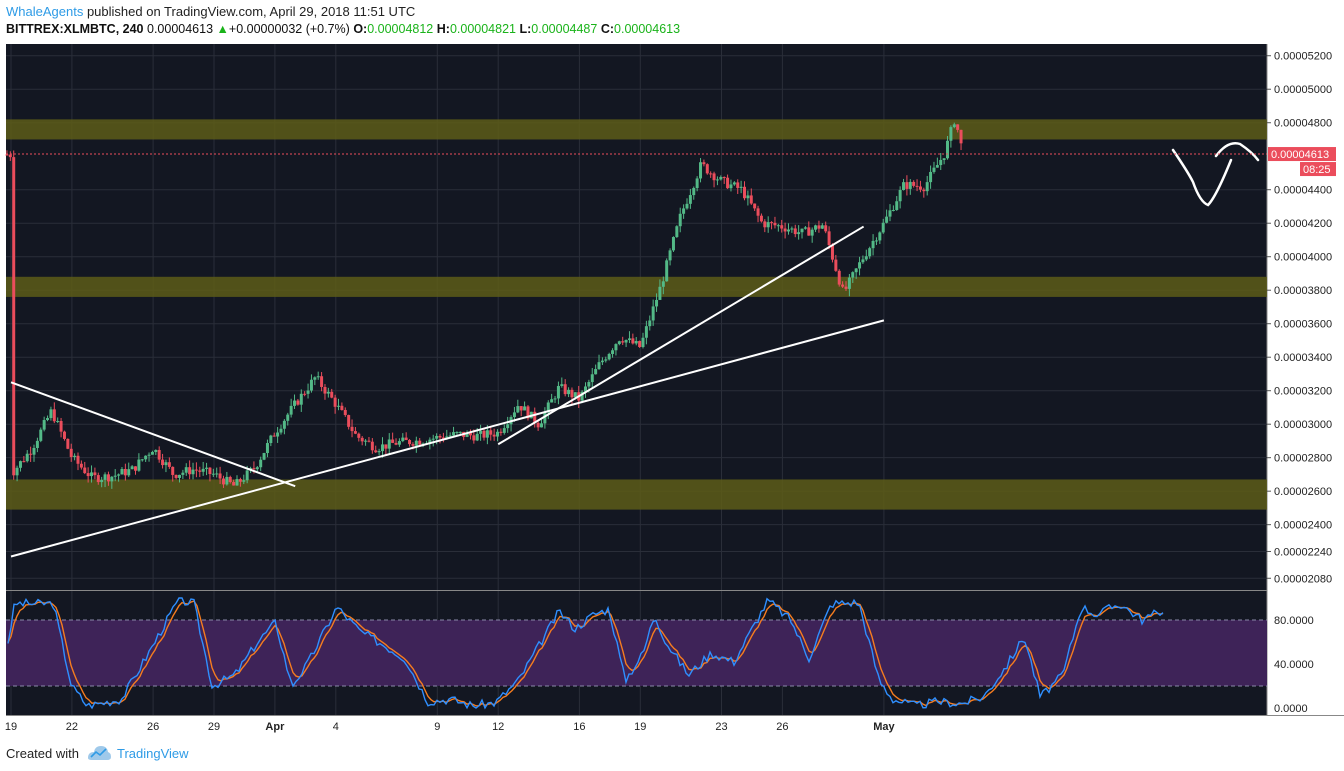  What do you see at coordinates (153, 753) in the screenshot?
I see `tradingview-link: TradingView` at bounding box center [153, 753].